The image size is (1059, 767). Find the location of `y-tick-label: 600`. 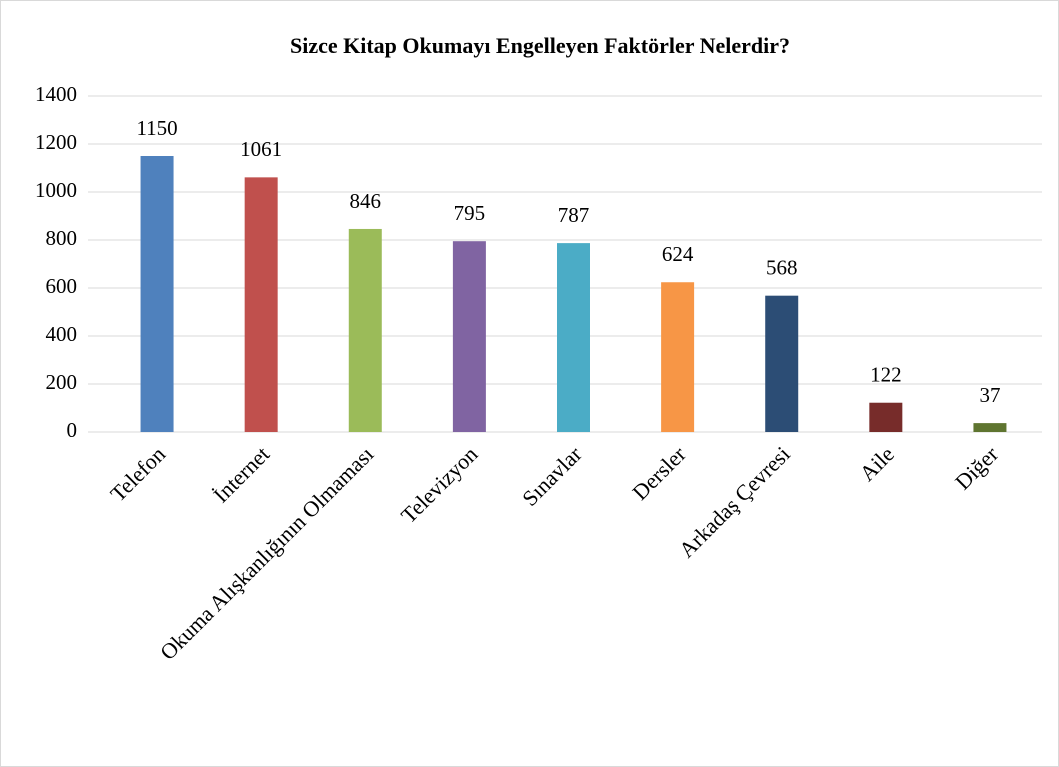

y-tick-label: 600 is located at coordinates (62, 286).